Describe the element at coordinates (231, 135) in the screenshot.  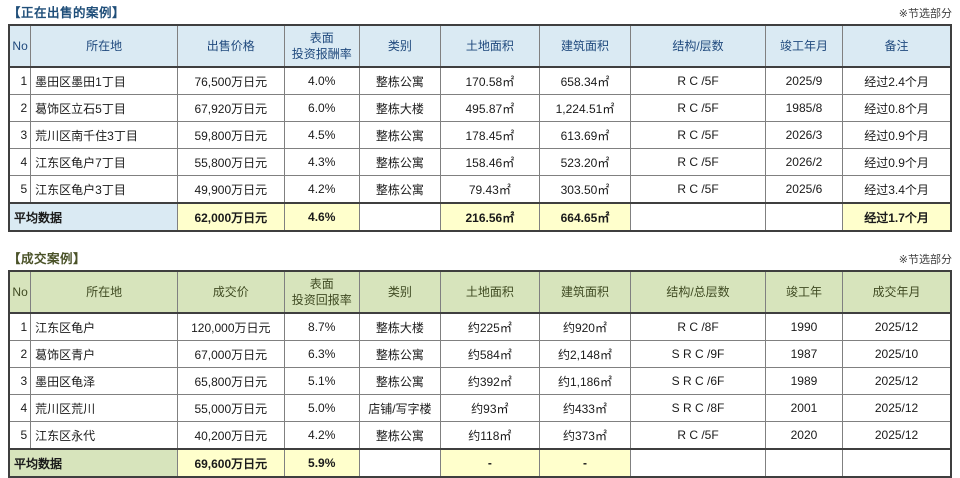
I see `cell: 59,800万日元` at that location.